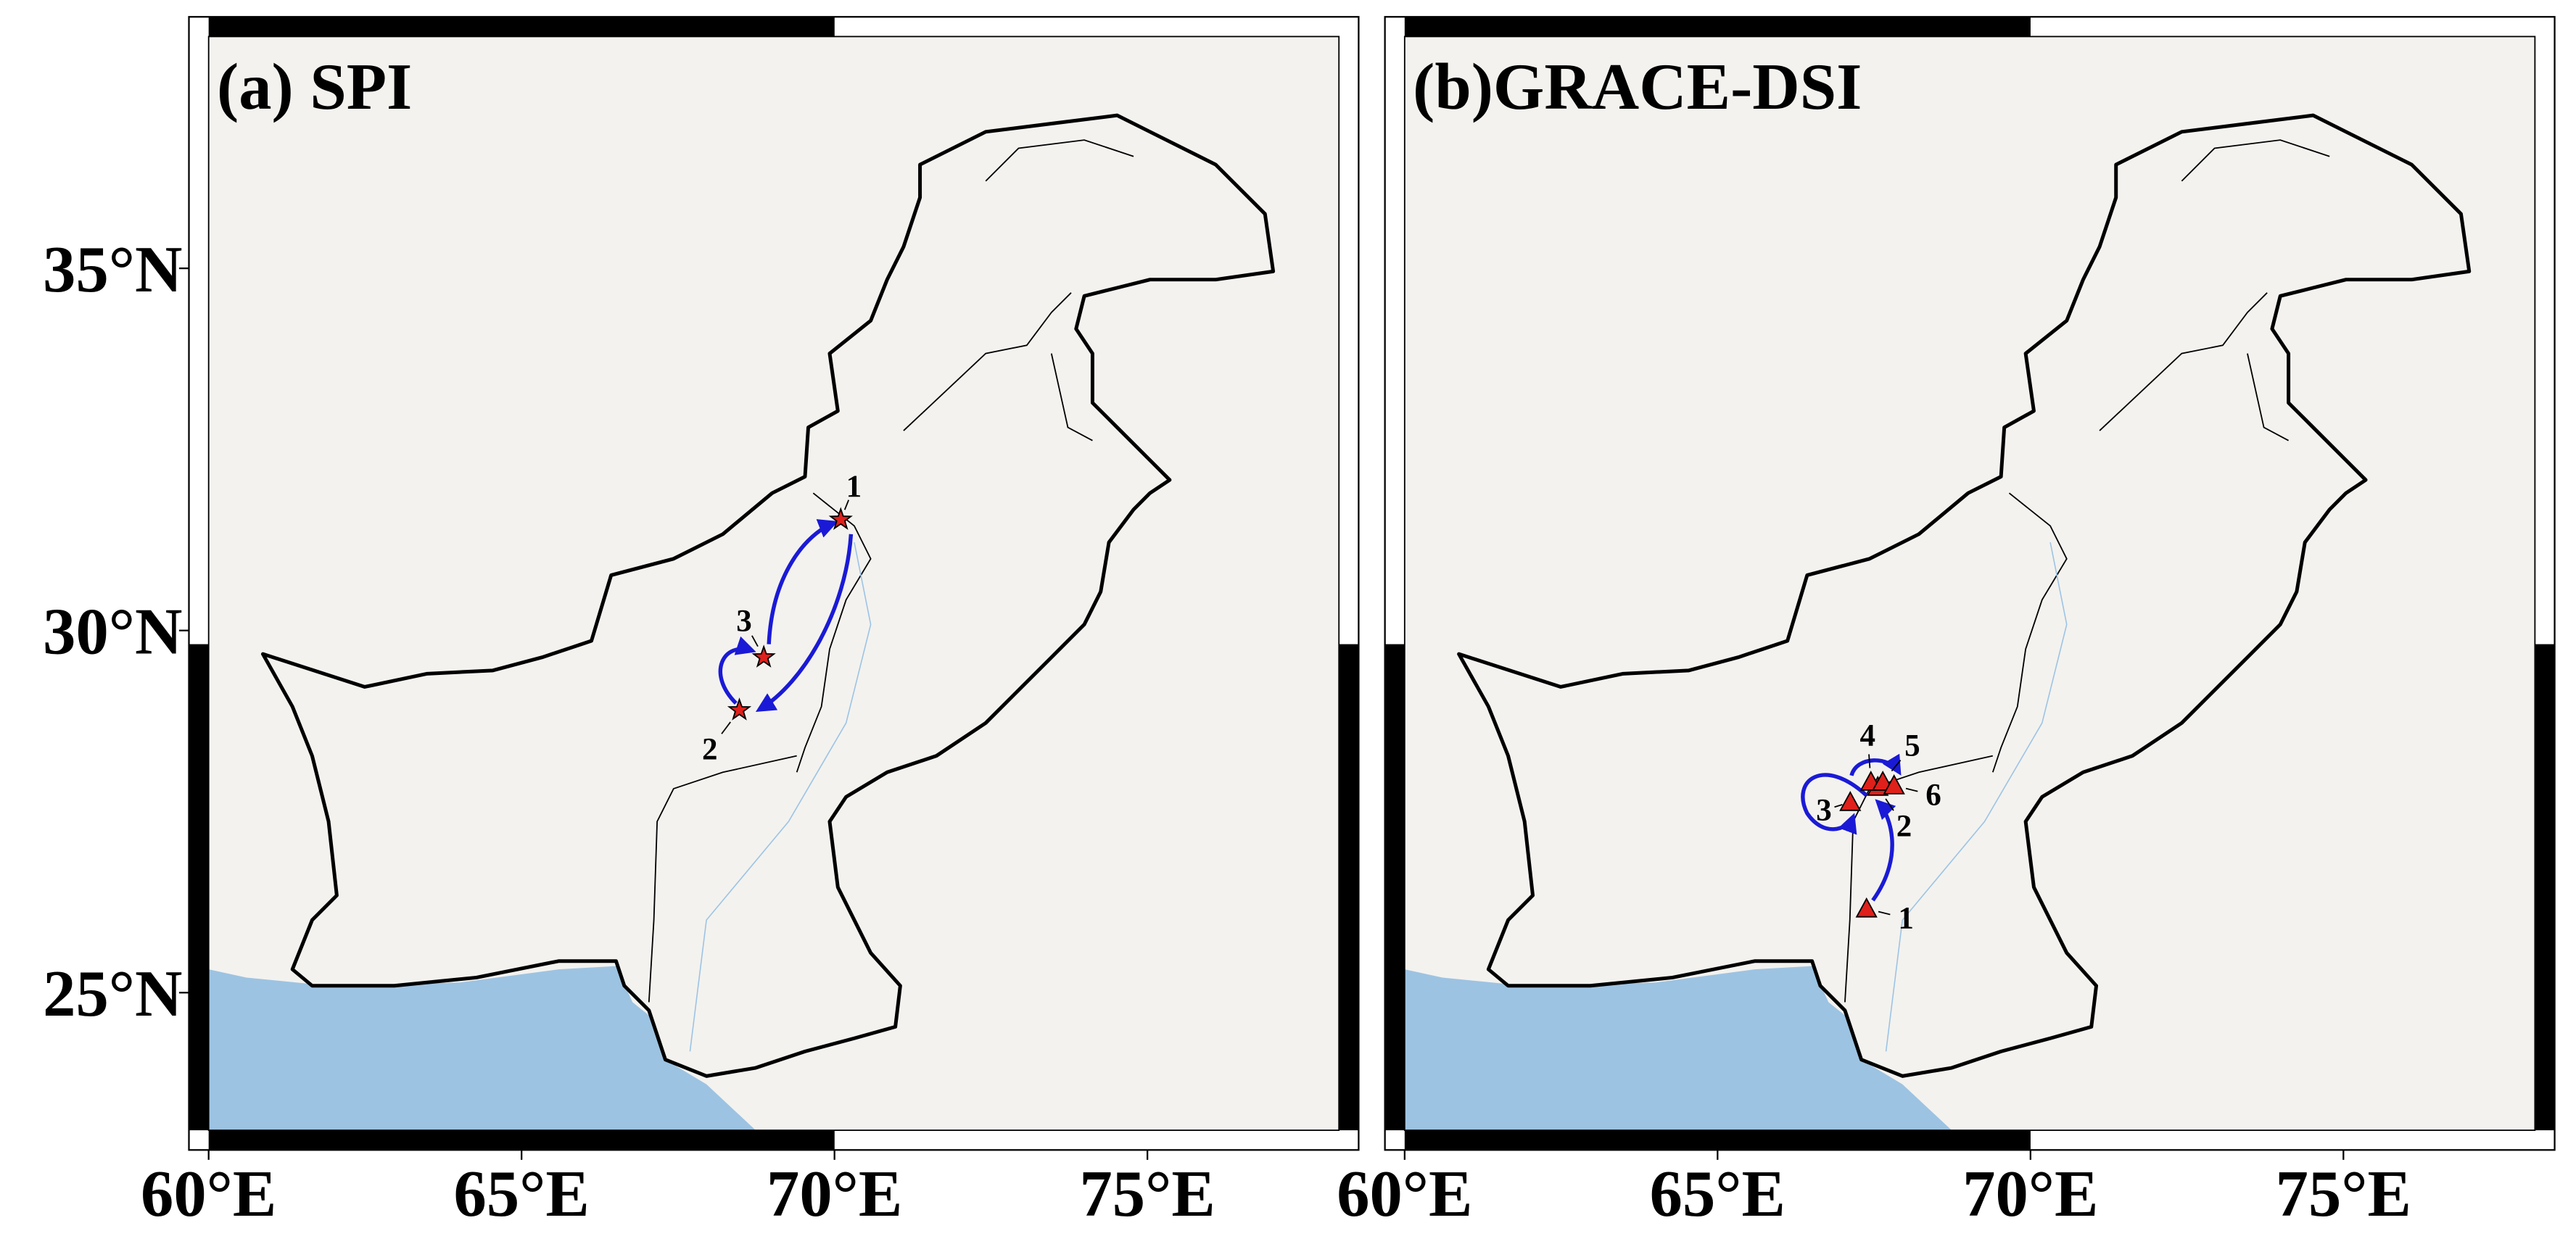 The height and width of the screenshot is (1244, 2576). Describe the element at coordinates (314, 86) in the screenshot. I see `panel-title: (a) SPI` at that location.